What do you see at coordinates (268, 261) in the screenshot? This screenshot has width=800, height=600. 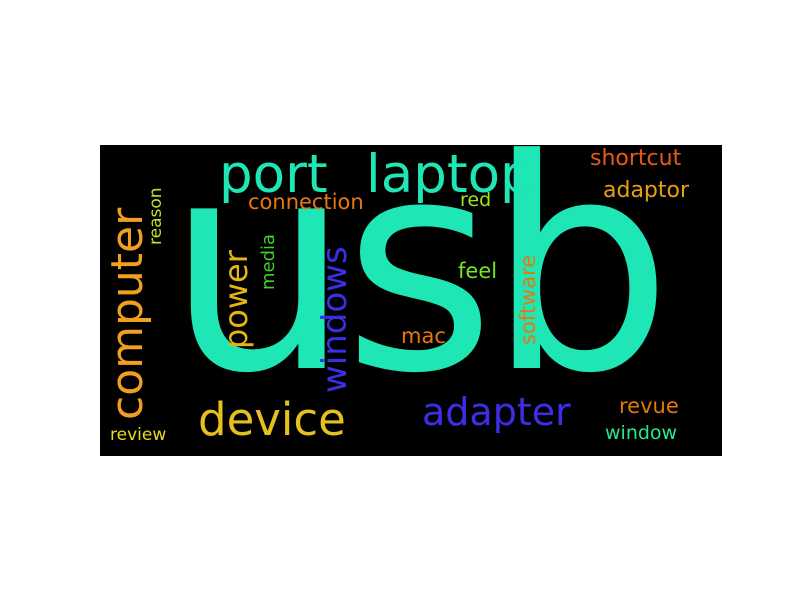 I see `word-media: media` at bounding box center [268, 261].